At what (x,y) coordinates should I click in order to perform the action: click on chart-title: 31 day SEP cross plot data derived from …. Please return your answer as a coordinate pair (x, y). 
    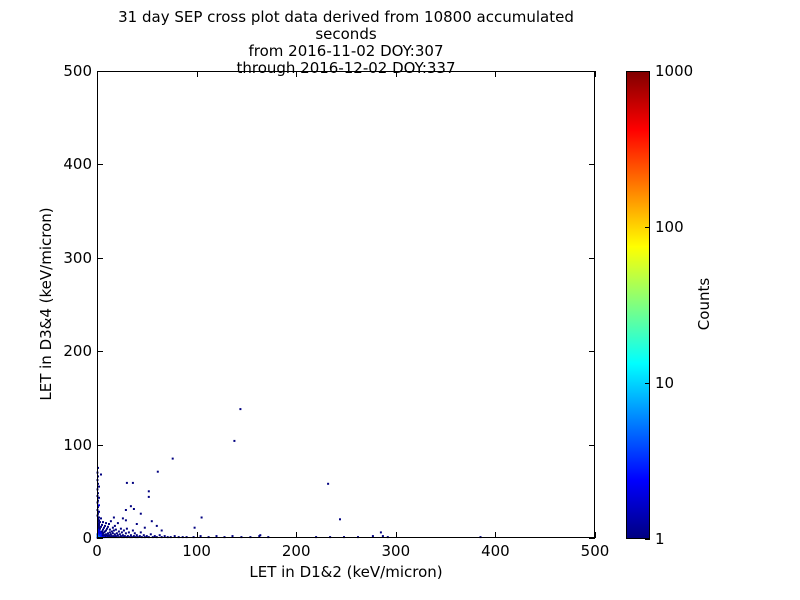
    Looking at the image, I should click on (346, 43).